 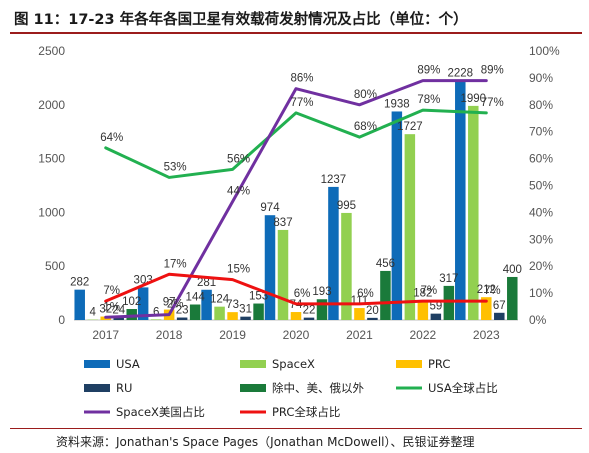 What do you see at coordinates (318, 388) in the screenshot?
I see `legend-label-other: 除中、美、俄以外` at bounding box center [318, 388].